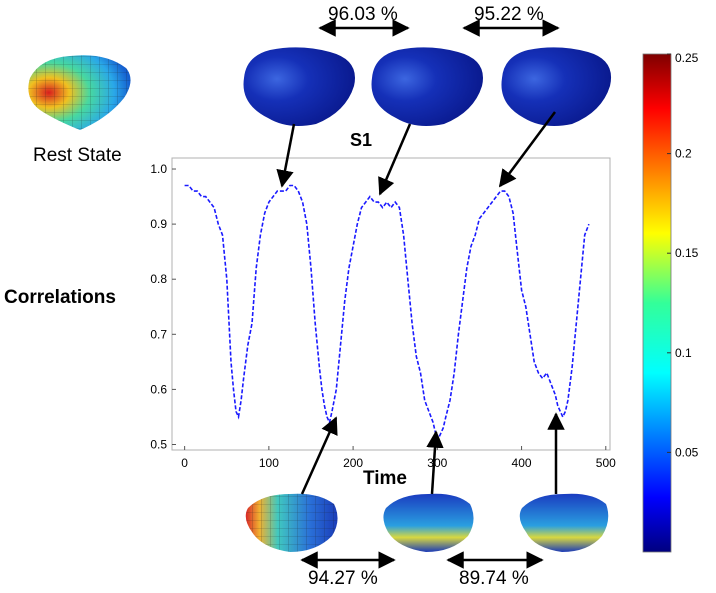 The width and height of the screenshot is (716, 593). Describe the element at coordinates (385, 478) in the screenshot. I see `x-axis-label: Time` at that location.